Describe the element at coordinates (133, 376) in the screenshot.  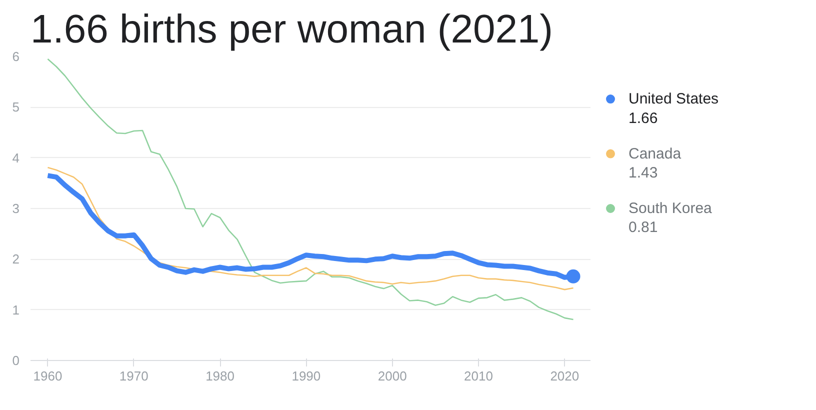
I see `x-tick-label: 1970` at that location.